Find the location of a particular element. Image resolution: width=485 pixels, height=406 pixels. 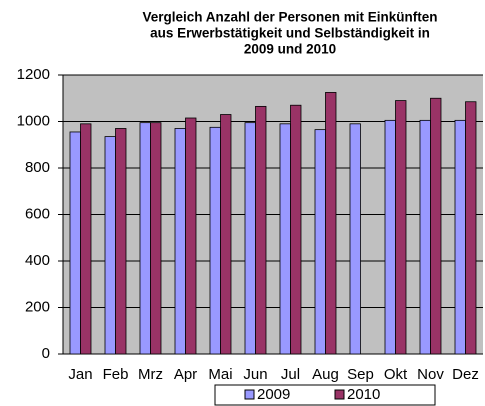

y-tick-label: 1200 is located at coordinates (33, 74).